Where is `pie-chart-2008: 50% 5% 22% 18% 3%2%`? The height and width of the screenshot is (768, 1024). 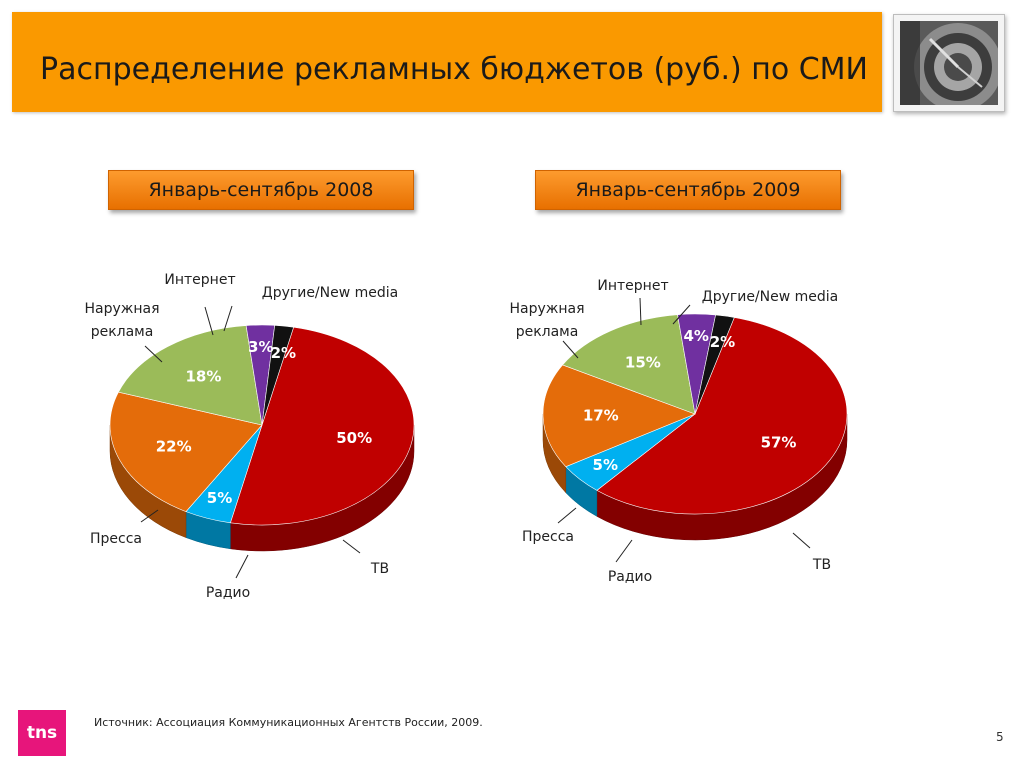 pie-chart-2008: 50% 5% 22% 18% 3%2% is located at coordinates (262, 438).